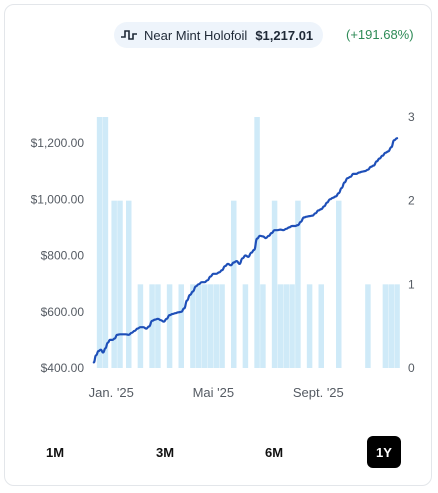  What do you see at coordinates (380, 34) in the screenshot?
I see `legend-change: (+191.68%)` at bounding box center [380, 34].